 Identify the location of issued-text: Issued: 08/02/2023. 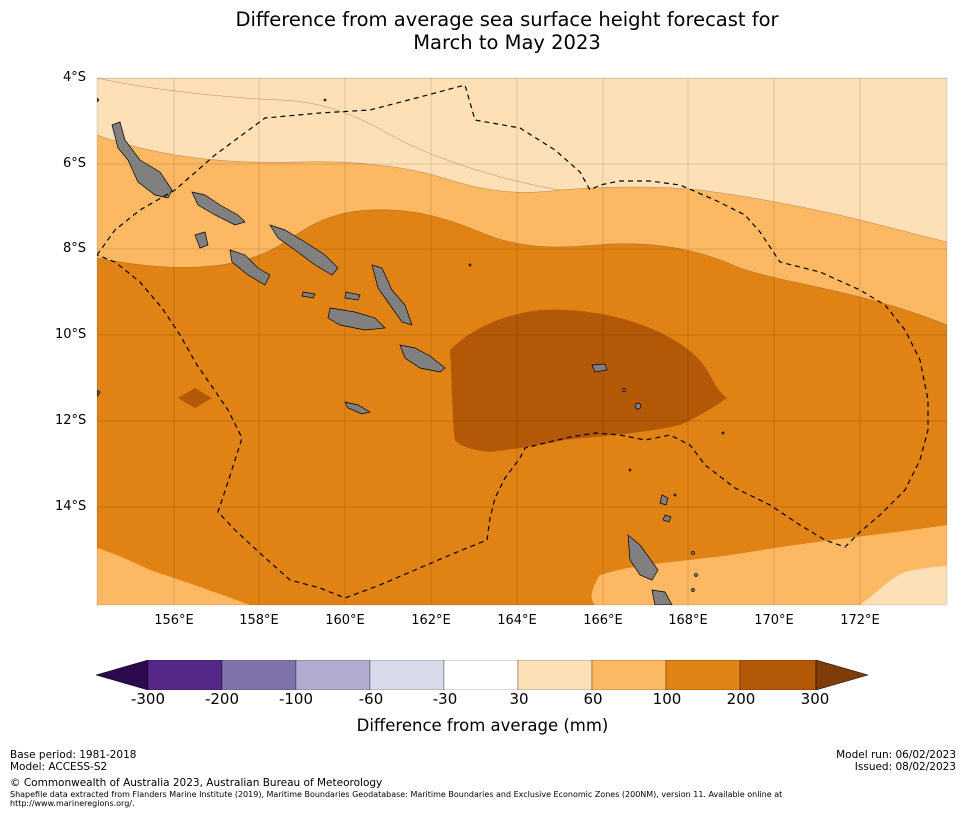
(905, 767).